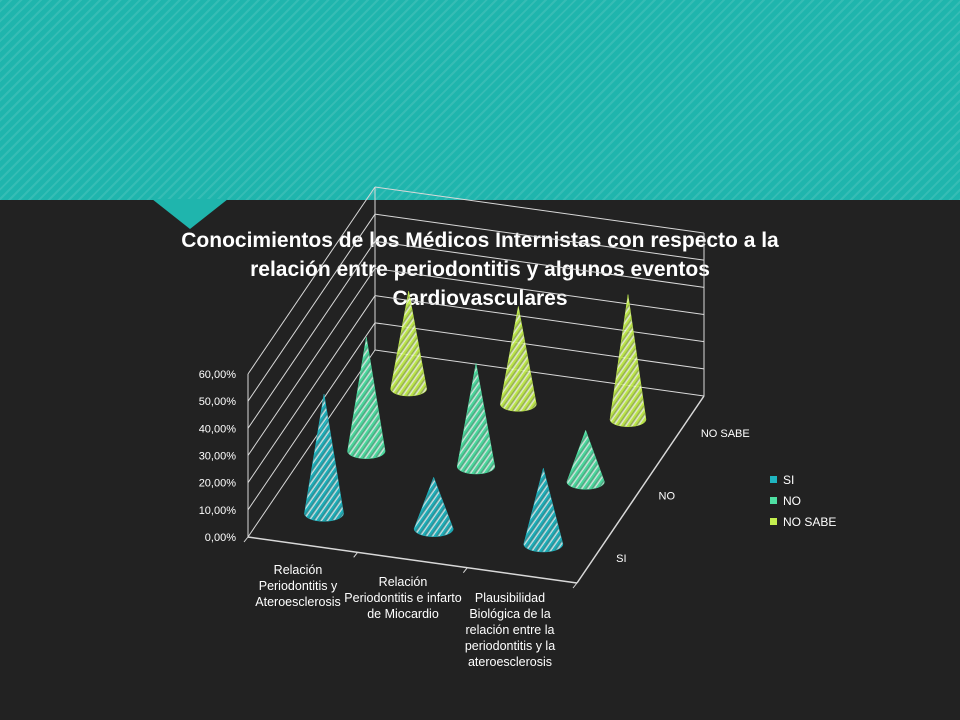 This screenshot has height=720, width=960. What do you see at coordinates (366, 398) in the screenshot?
I see `cone-no-cat1` at bounding box center [366, 398].